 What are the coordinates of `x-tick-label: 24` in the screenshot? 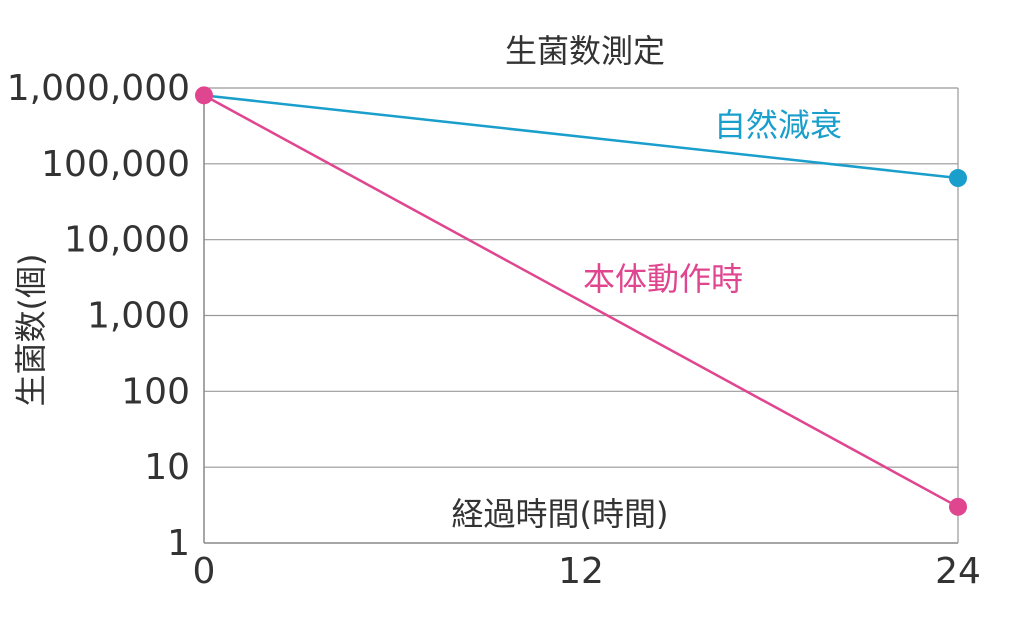 It's located at (958, 571).